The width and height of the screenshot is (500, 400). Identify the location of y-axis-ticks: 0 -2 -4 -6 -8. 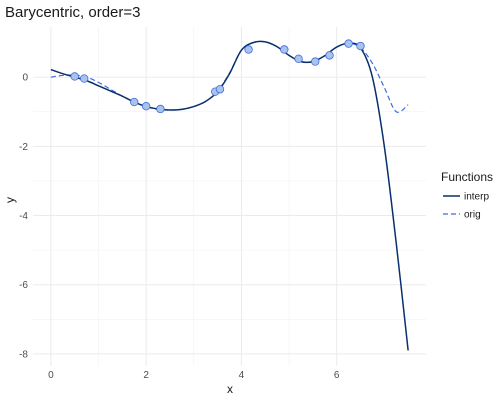
(23, 217).